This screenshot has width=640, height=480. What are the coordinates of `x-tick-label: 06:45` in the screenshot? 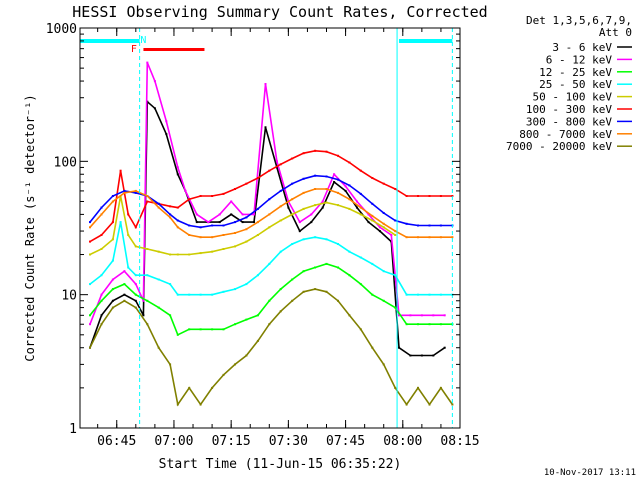 It's located at (116, 441).